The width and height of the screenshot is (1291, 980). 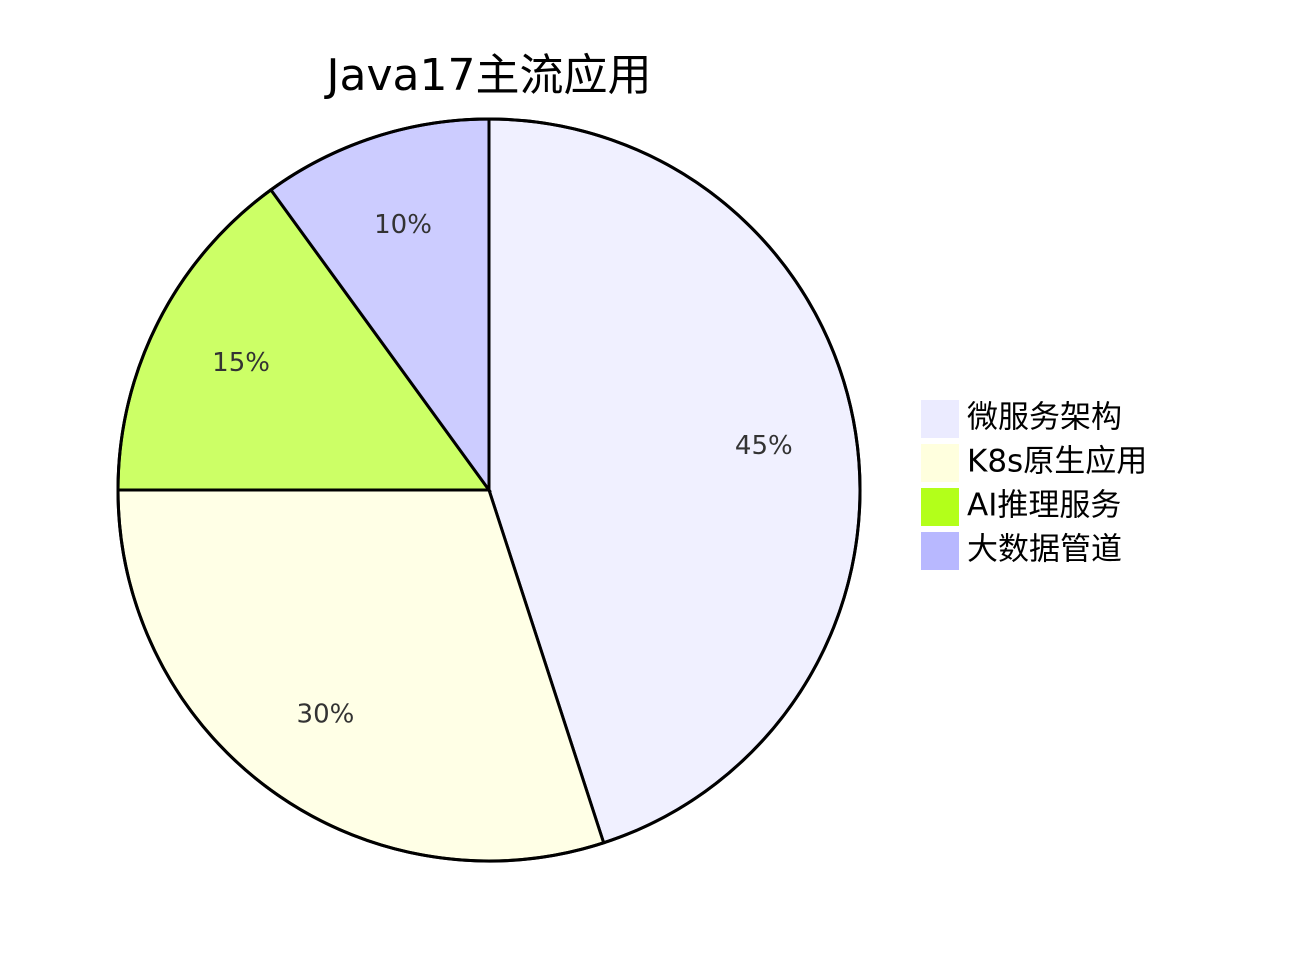 What do you see at coordinates (1044, 418) in the screenshot?
I see `legend-label: 微服务架构` at bounding box center [1044, 418].